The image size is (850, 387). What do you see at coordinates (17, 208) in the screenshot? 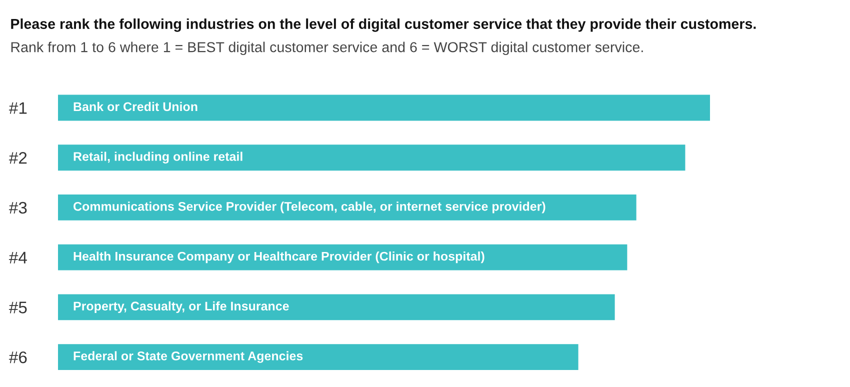
I see `y-tick-label: #3` at bounding box center [17, 208].